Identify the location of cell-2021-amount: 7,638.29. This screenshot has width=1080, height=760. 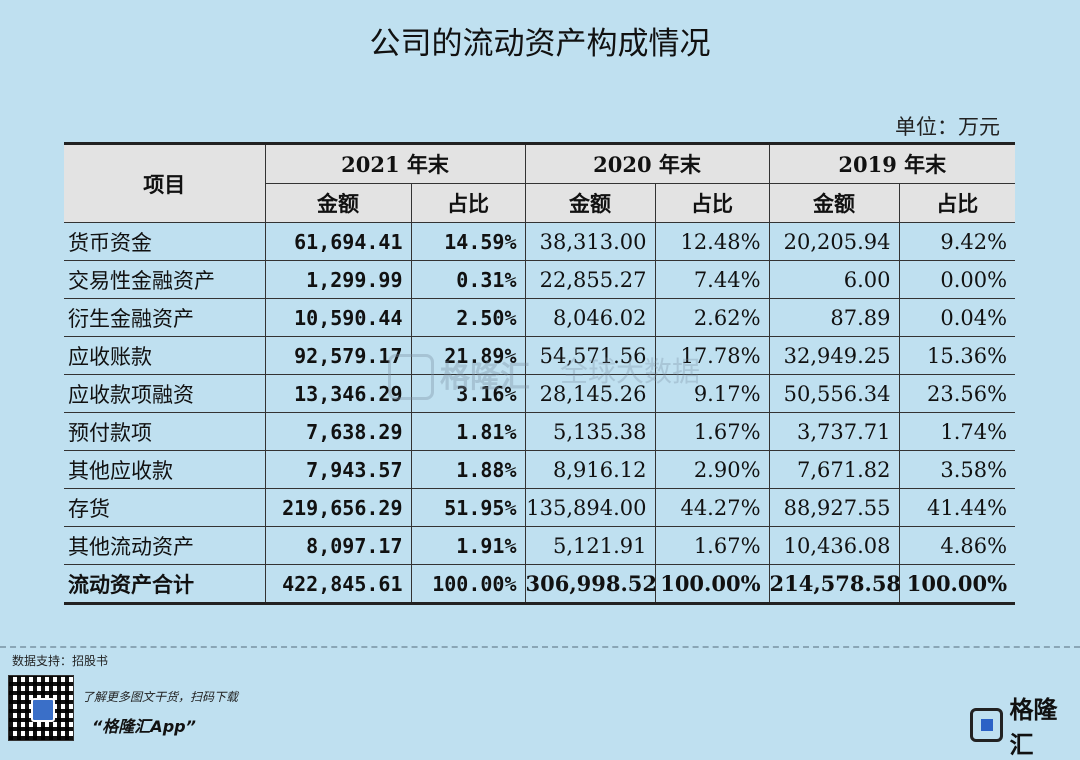
(338, 431).